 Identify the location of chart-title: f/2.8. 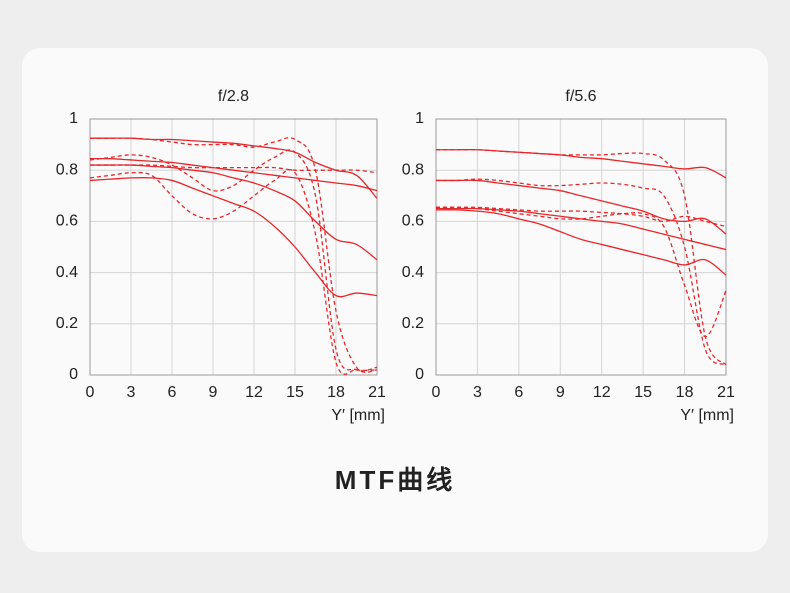
(233, 96).